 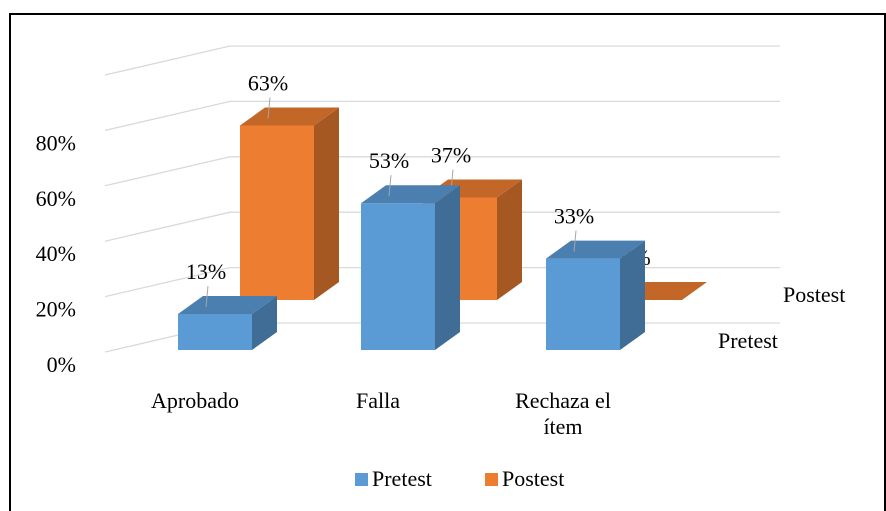 I want to click on x-tick-label: Aprobado, so click(x=195, y=400).